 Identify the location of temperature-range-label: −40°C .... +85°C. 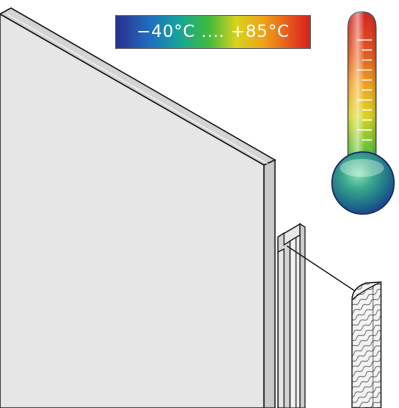
(213, 32).